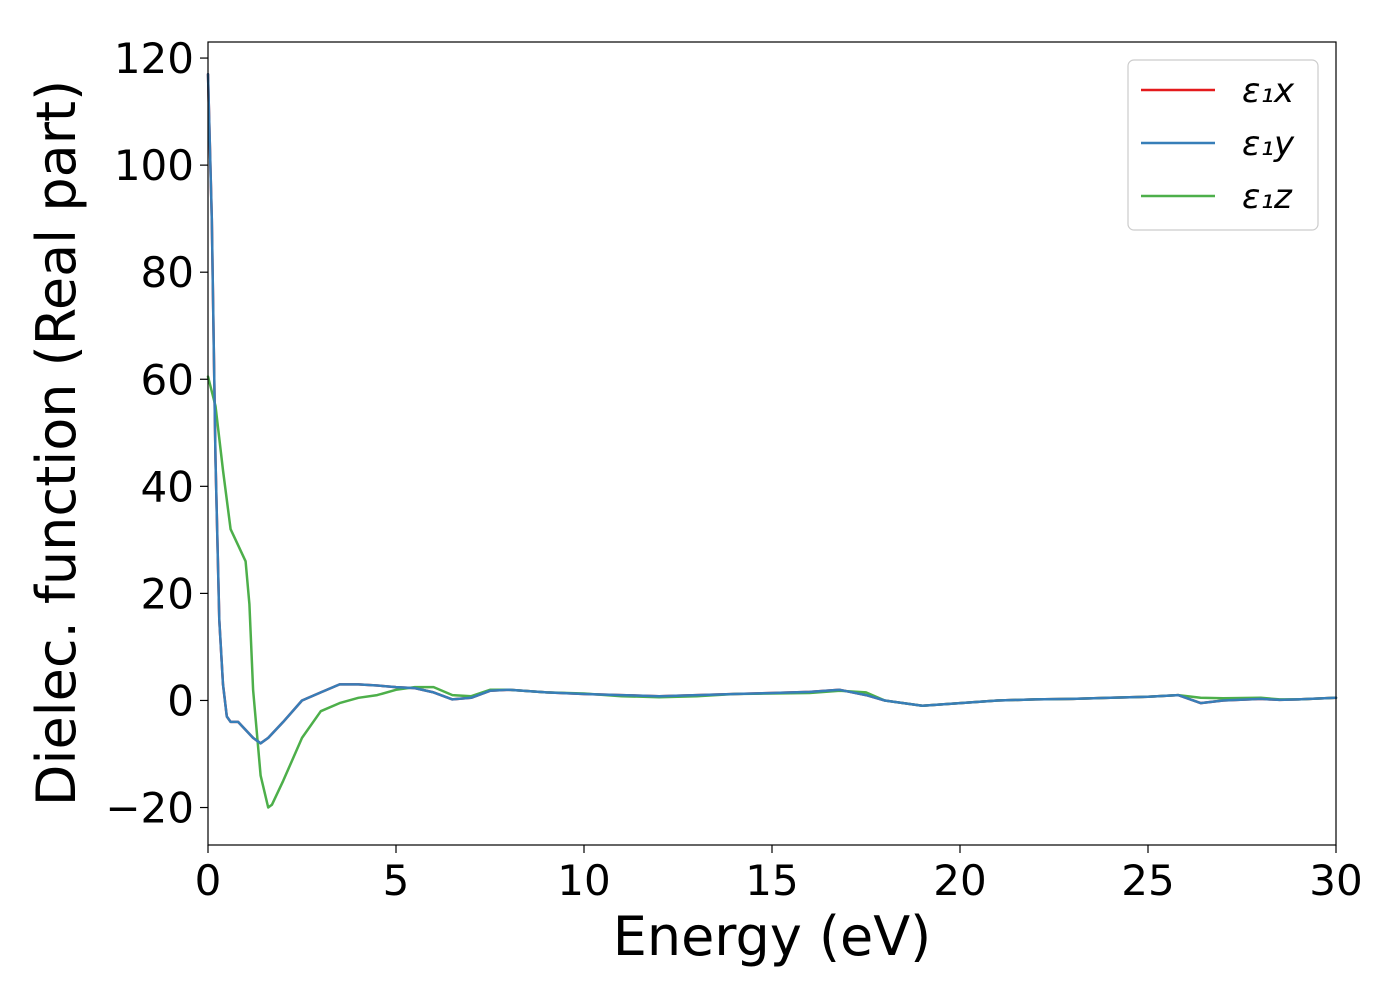 This screenshot has height=1000, width=1400. What do you see at coordinates (1267, 197) in the screenshot?
I see `legend-label-z: ε₁z` at bounding box center [1267, 197].